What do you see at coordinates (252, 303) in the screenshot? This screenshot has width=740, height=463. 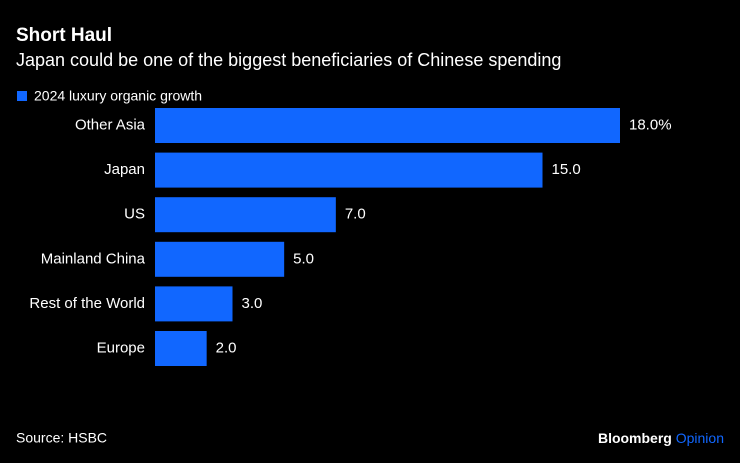 I see `value-label: 3.0` at bounding box center [252, 303].